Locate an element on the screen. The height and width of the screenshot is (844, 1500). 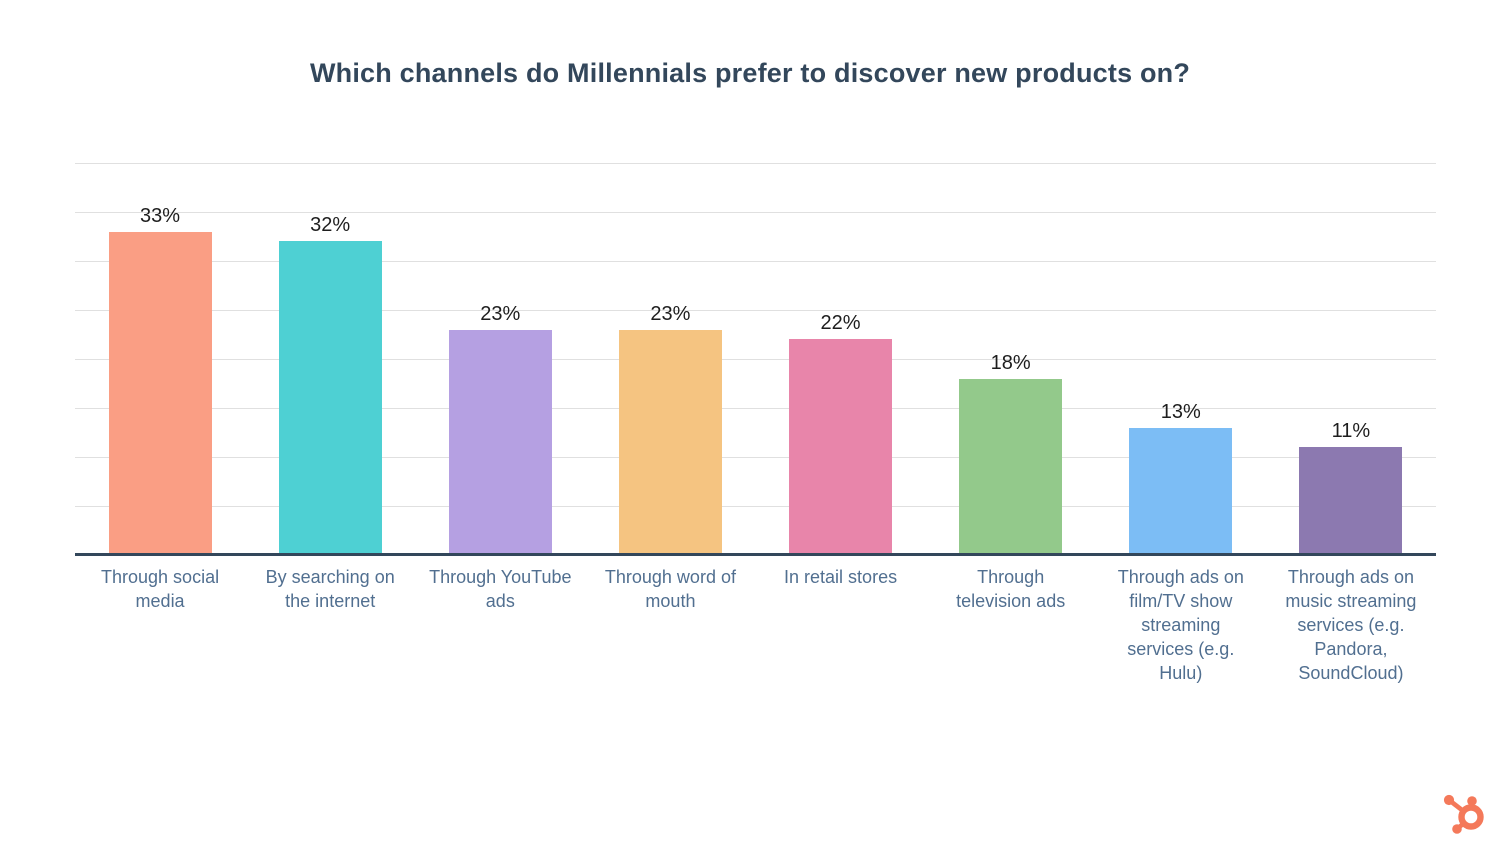
bar-value-label-2: 32% is located at coordinates (330, 225).